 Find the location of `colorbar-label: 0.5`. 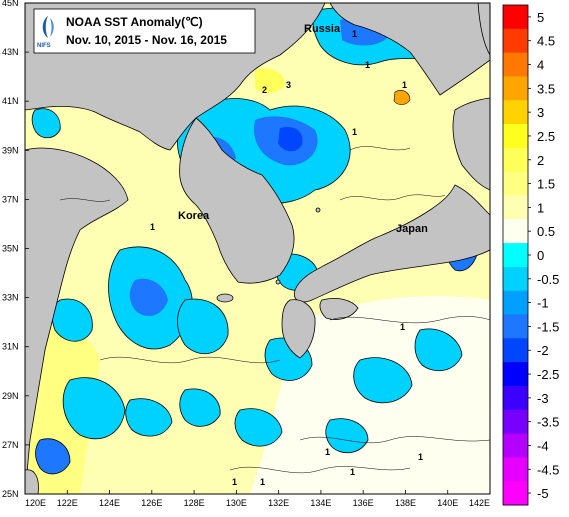

colorbar-label: 0.5 is located at coordinates (546, 231).